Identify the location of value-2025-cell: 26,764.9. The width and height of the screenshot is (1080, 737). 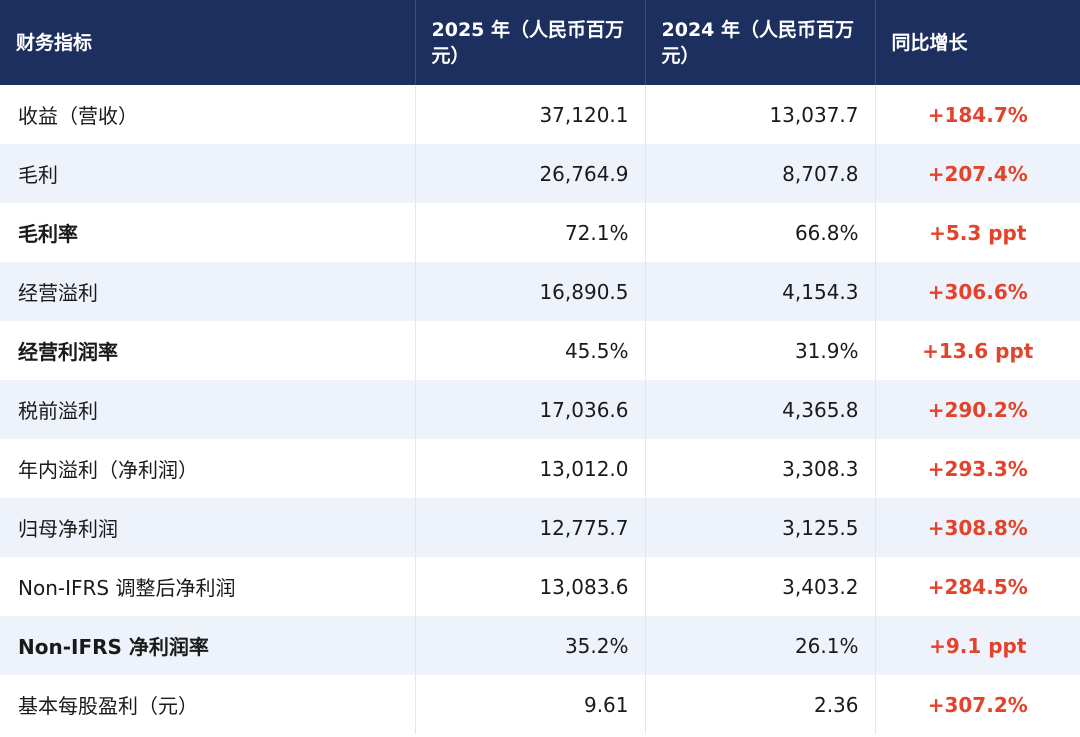
(530, 173).